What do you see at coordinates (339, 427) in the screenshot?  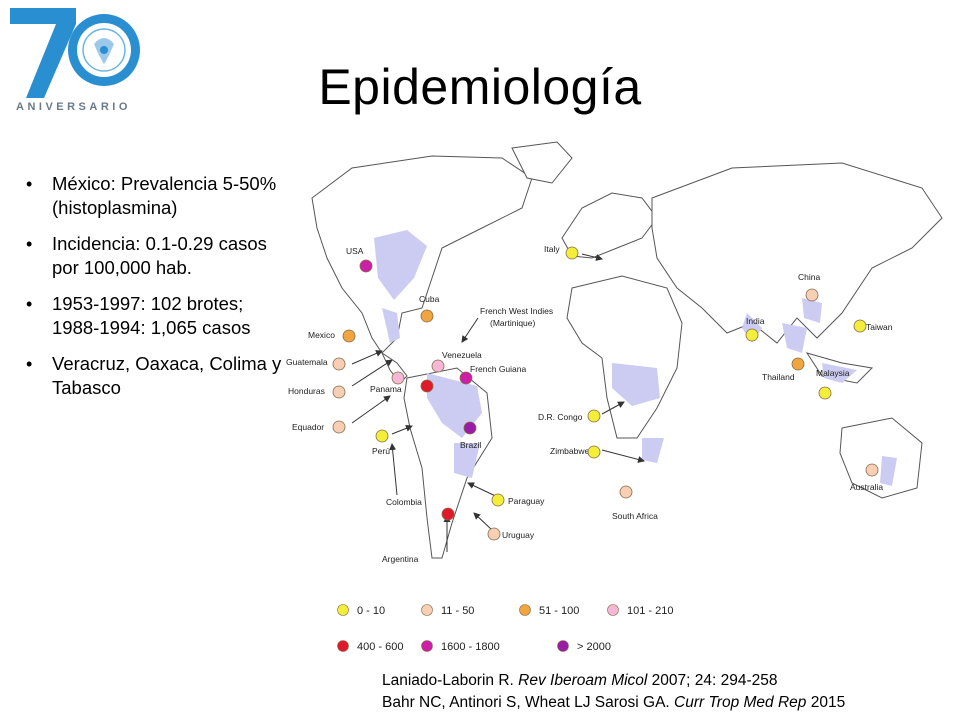 I see `marker-equador` at bounding box center [339, 427].